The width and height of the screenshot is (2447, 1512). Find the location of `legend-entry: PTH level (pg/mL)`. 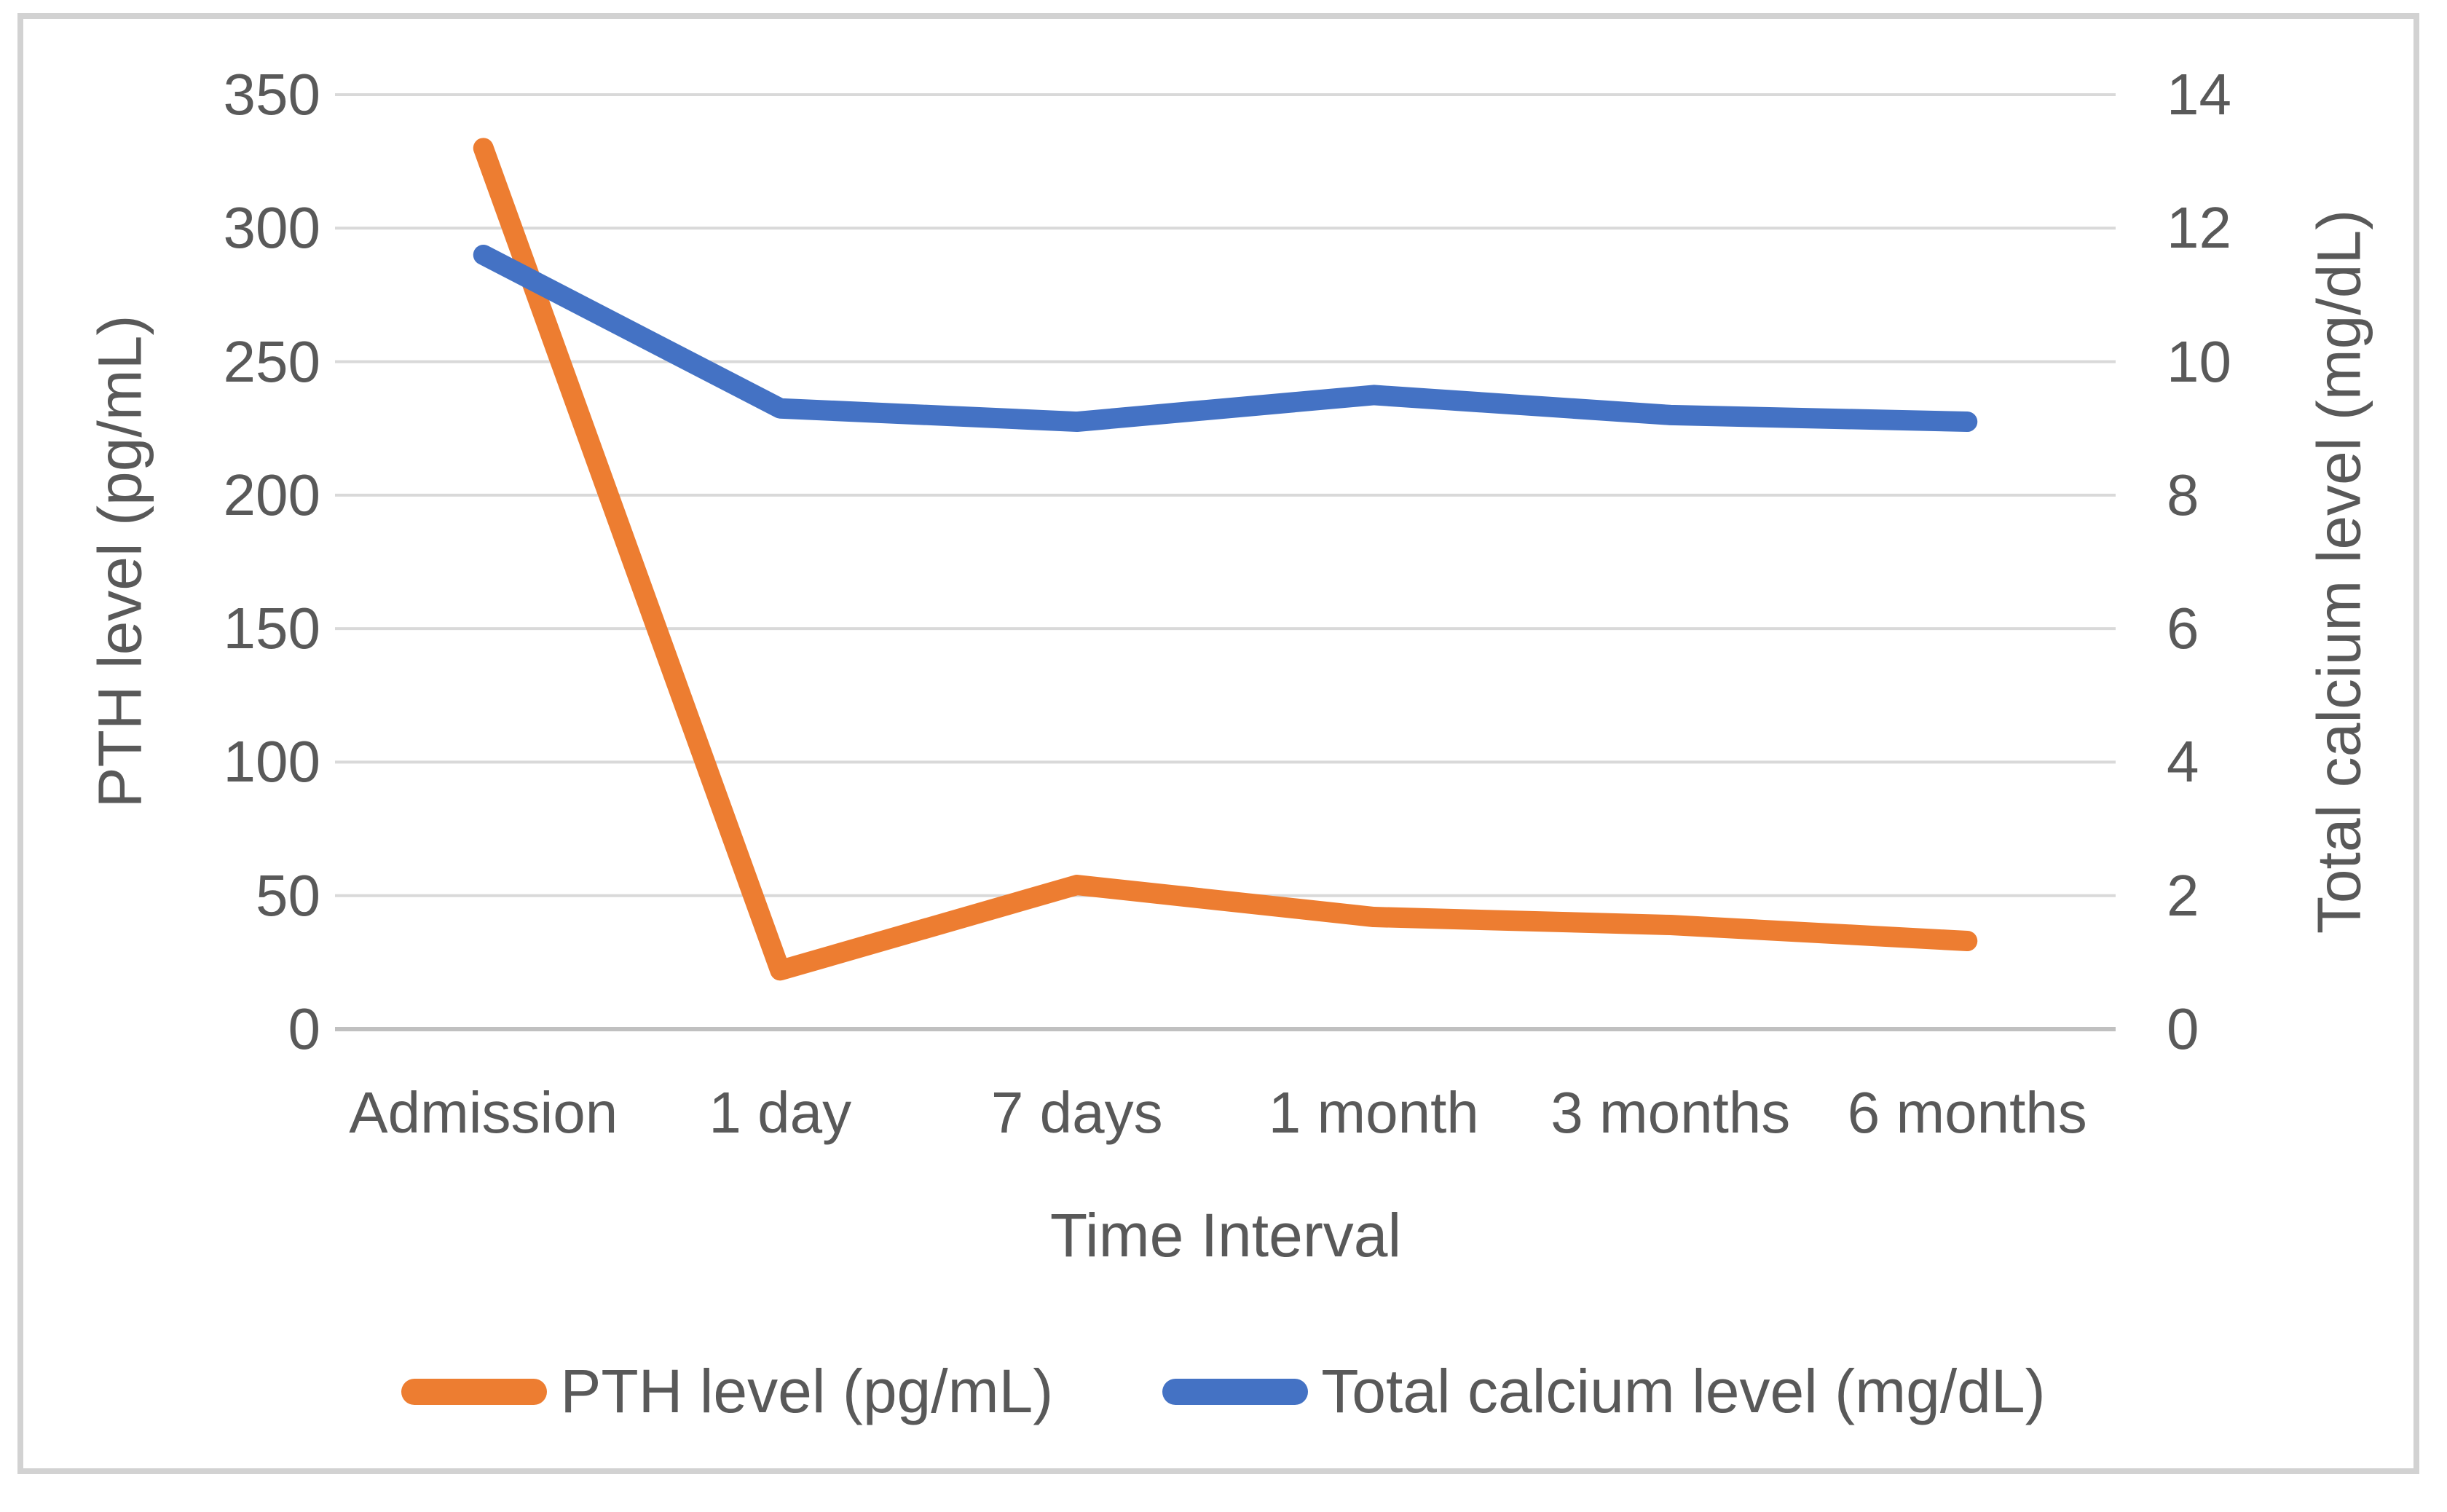

legend-entry: PTH level (pg/mL) is located at coordinates (727, 1391).